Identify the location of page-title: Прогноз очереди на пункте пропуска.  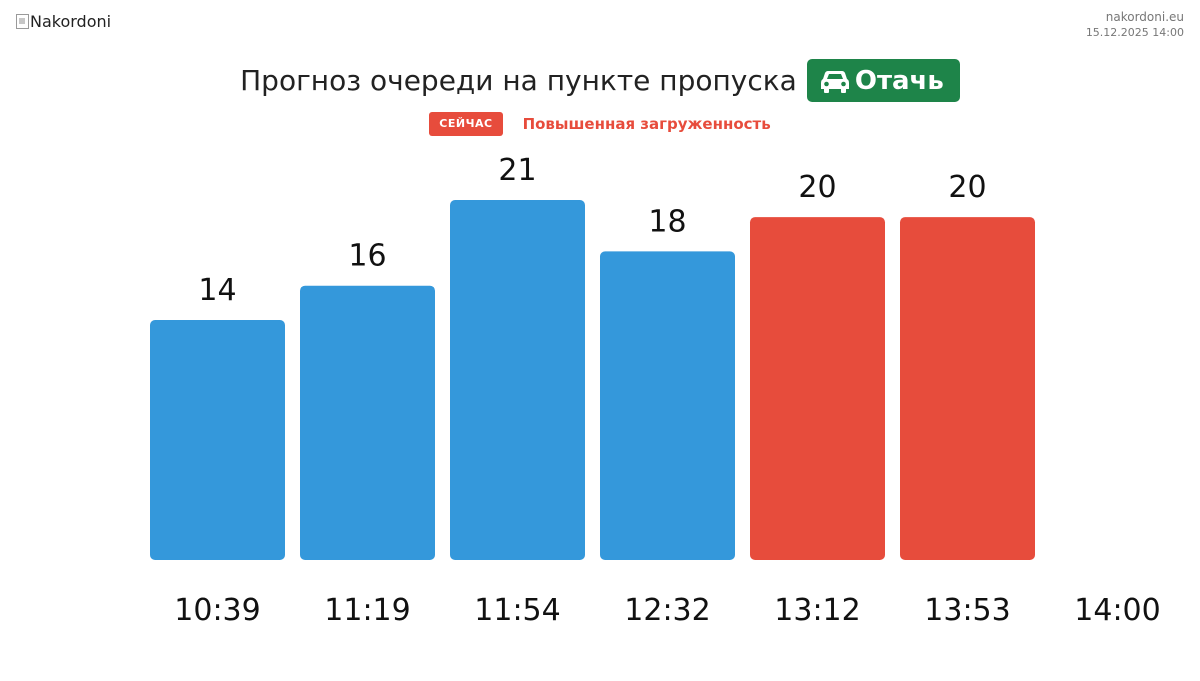
(518, 80).